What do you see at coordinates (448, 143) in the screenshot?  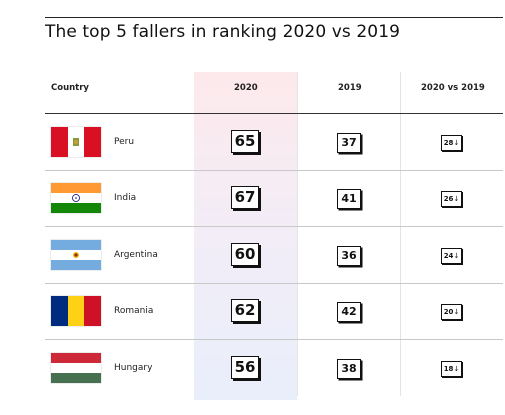 I see `diff-number: 28` at bounding box center [448, 143].